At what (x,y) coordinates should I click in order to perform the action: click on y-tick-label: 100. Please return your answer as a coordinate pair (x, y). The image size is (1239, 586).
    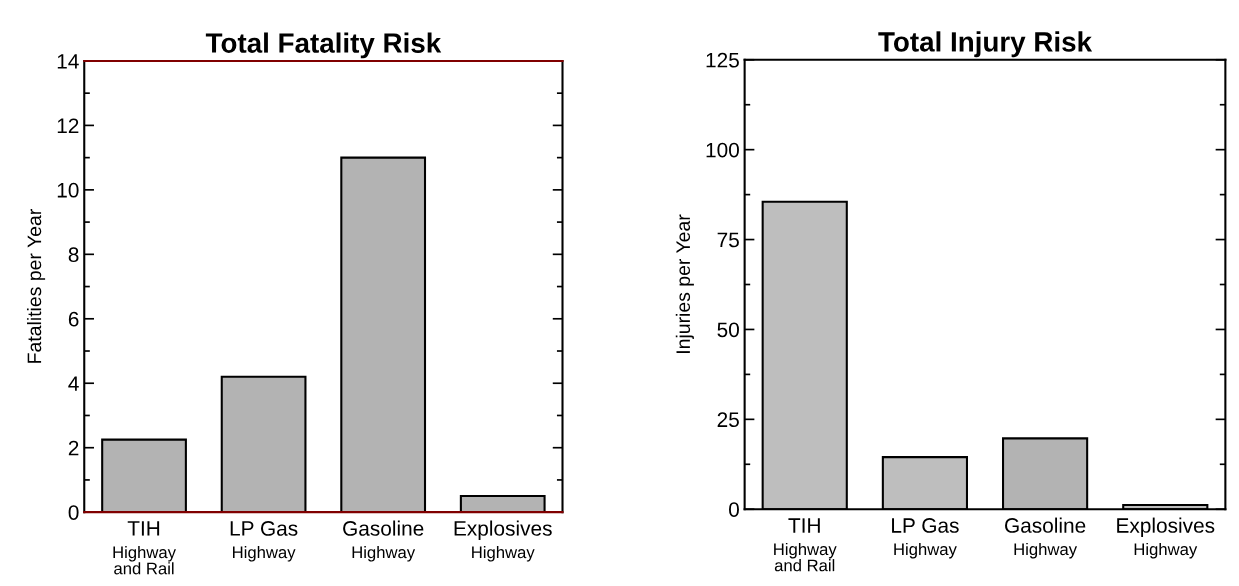
    Looking at the image, I should click on (722, 150).